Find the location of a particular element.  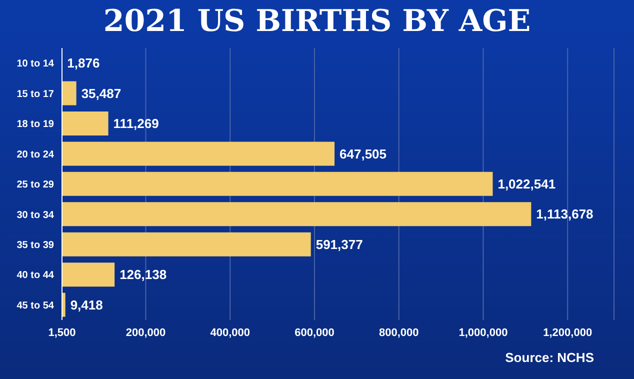

y-tick-label: 35 to 39 is located at coordinates (35, 245).